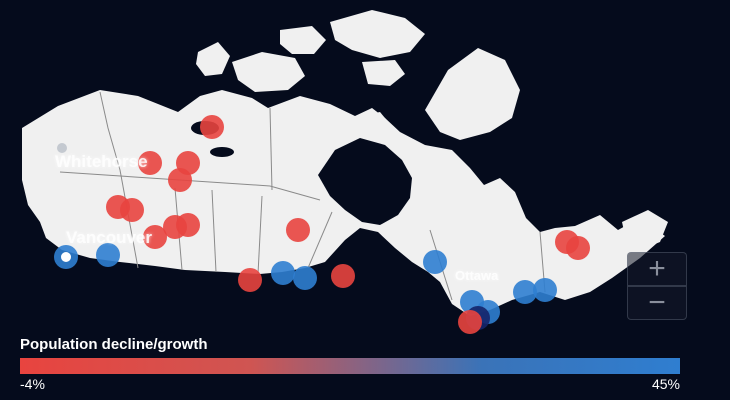  Describe the element at coordinates (32, 384) in the screenshot. I see `legend-min-label: -4%` at that location.